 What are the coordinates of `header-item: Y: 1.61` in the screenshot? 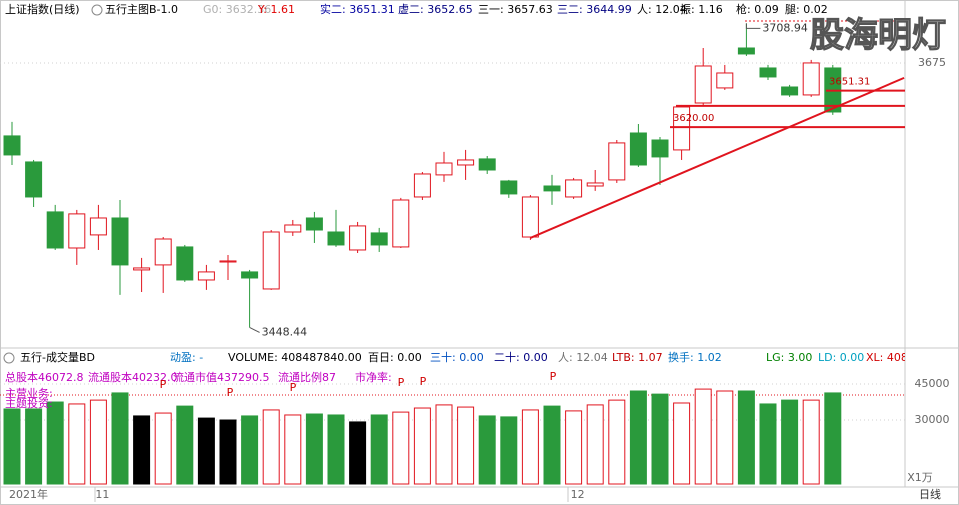 It's located at (276, 9).